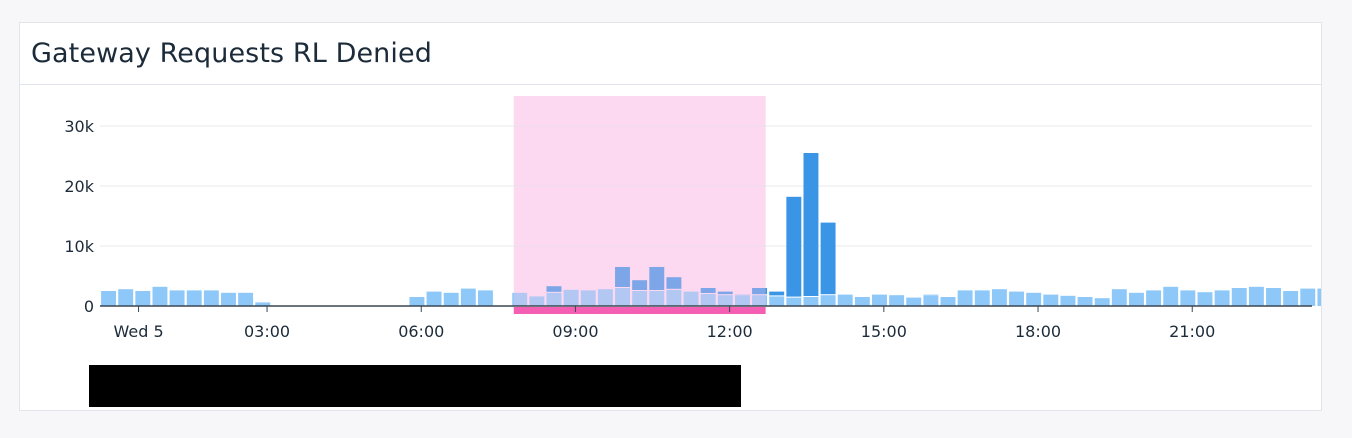 The height and width of the screenshot is (438, 1352). I want to click on highlight-region, so click(639, 201).